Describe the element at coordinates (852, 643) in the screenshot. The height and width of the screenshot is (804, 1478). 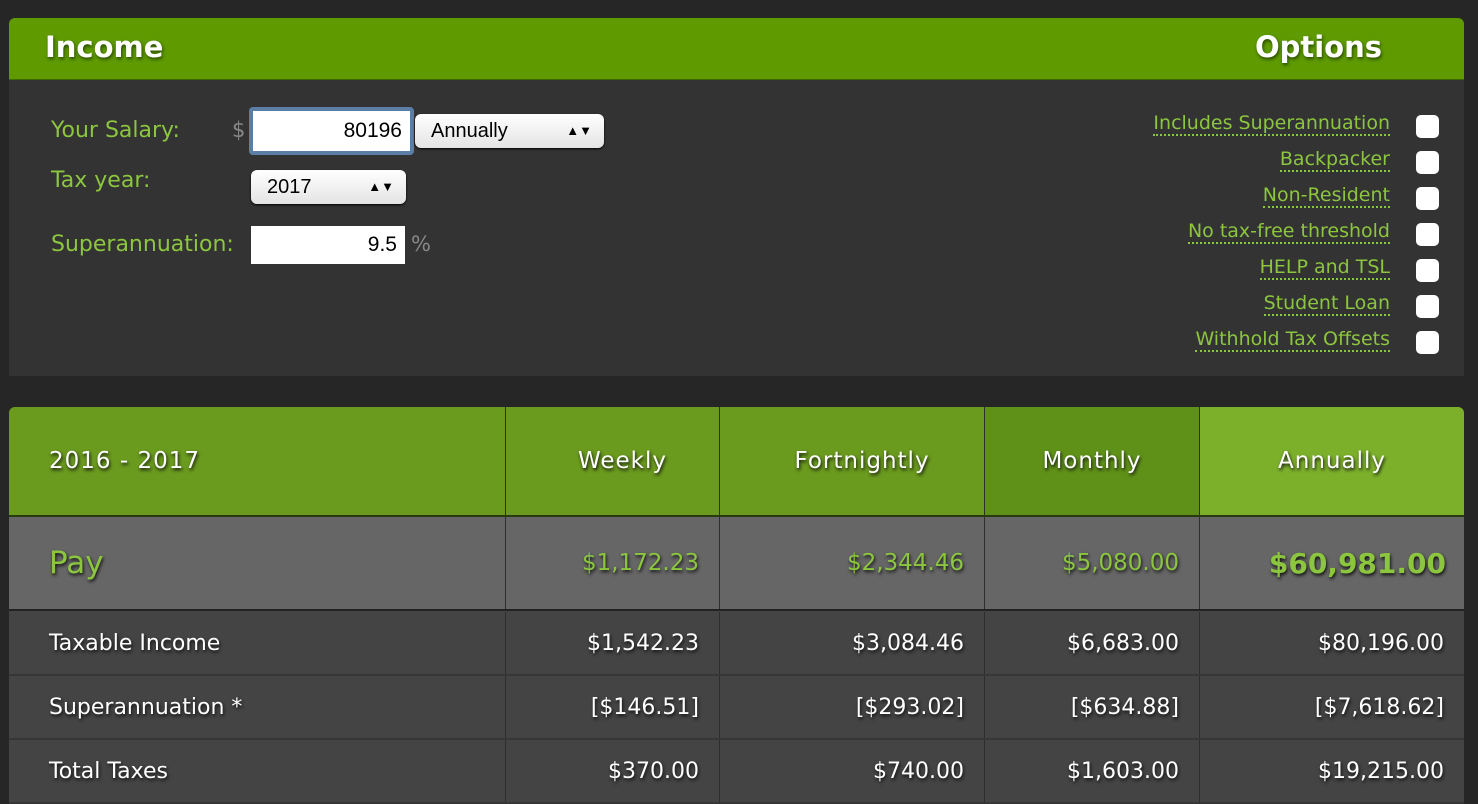
I see `cell-fortnightly: $3,084.46` at that location.